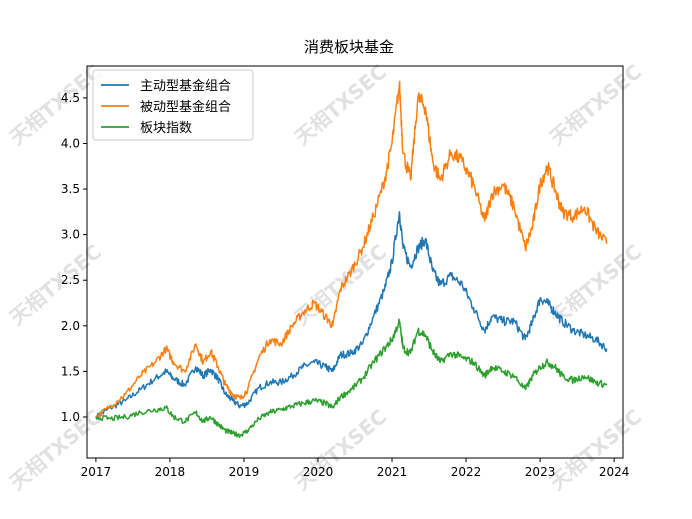 This screenshot has height=519, width=692. Describe the element at coordinates (185, 86) in the screenshot. I see `legend-label: 主动型基金组合` at that location.